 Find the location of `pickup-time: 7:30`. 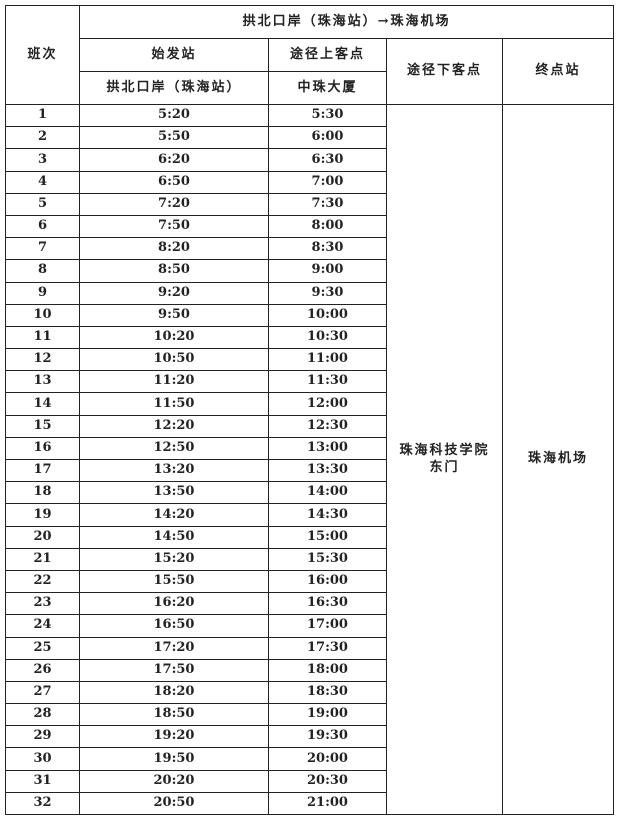

pickup-time: 7:30 is located at coordinates (327, 204).